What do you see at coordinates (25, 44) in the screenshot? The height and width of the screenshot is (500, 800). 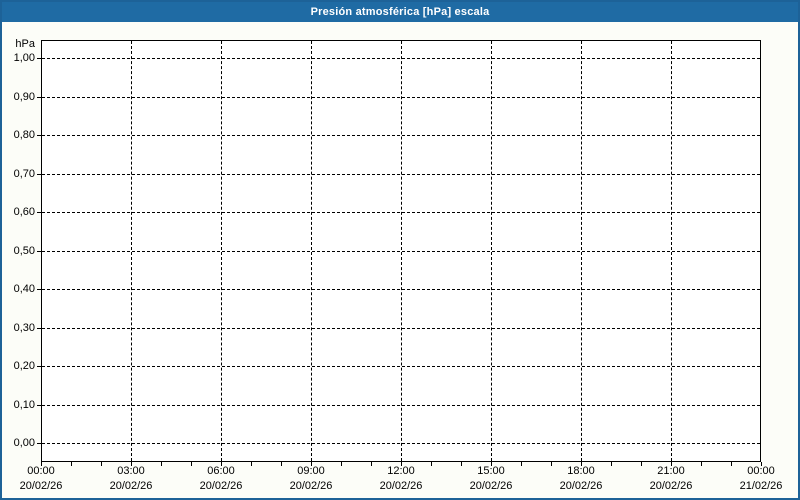 I see `y-axis-unit-label: hPa` at bounding box center [25, 44].